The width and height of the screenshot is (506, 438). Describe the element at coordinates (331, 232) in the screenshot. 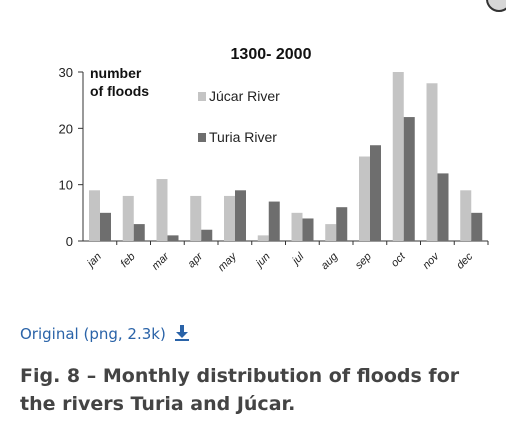

I see `bar-j-car-riveraug` at that location.